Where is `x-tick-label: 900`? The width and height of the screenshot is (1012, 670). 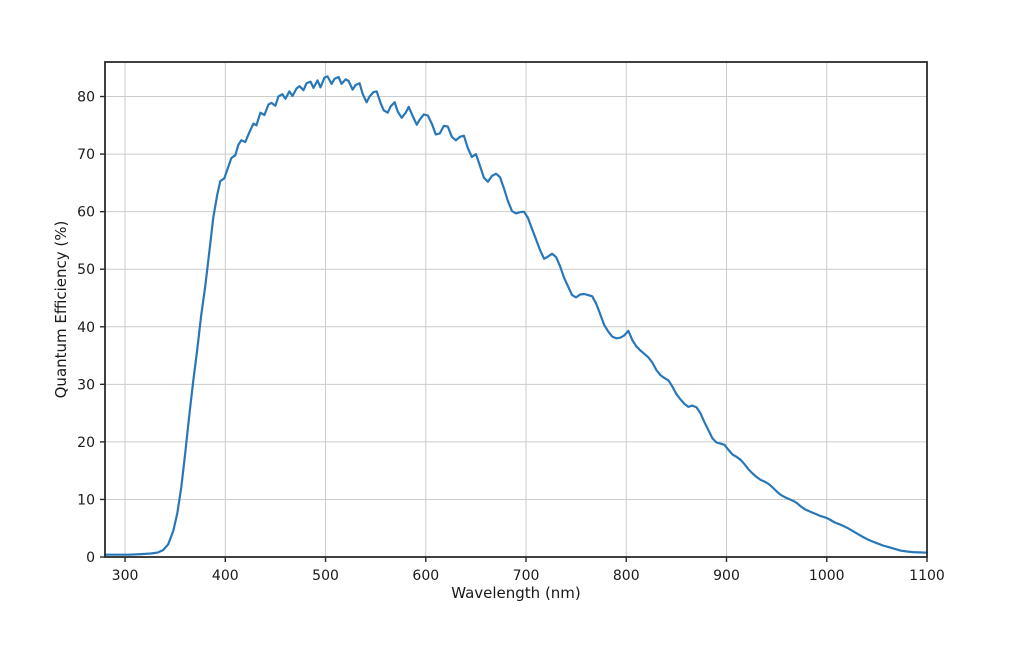
x-tick-label: 900 is located at coordinates (726, 576).